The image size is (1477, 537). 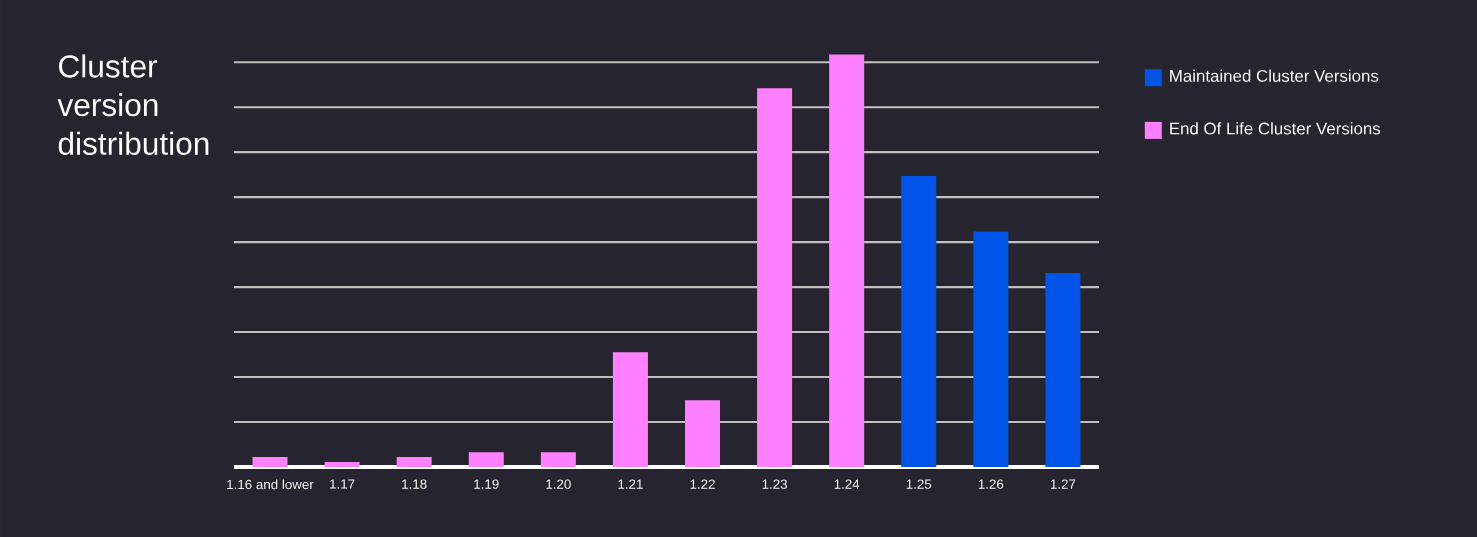 What do you see at coordinates (991, 484) in the screenshot?
I see `x-tick-label: 1.26` at bounding box center [991, 484].